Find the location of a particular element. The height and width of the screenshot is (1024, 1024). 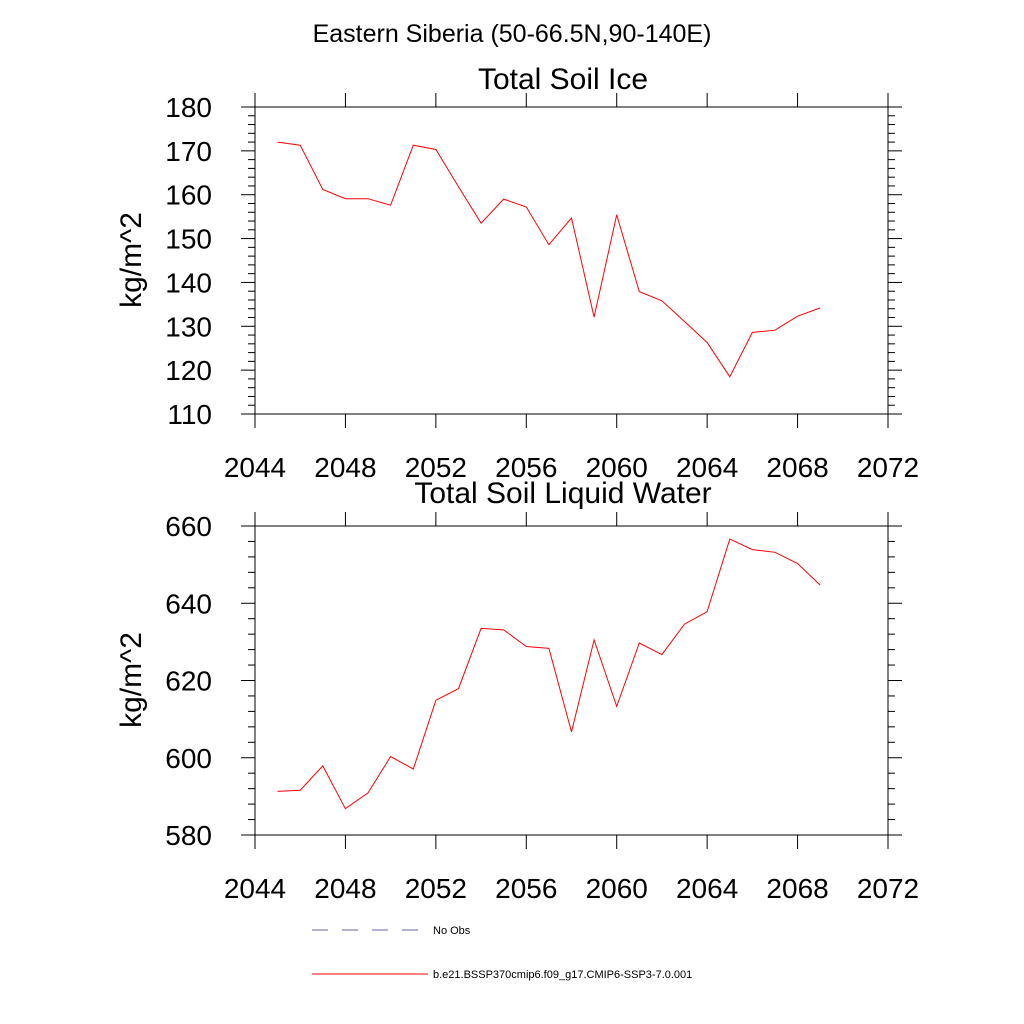

y-tick-label: 620 is located at coordinates (188, 681).